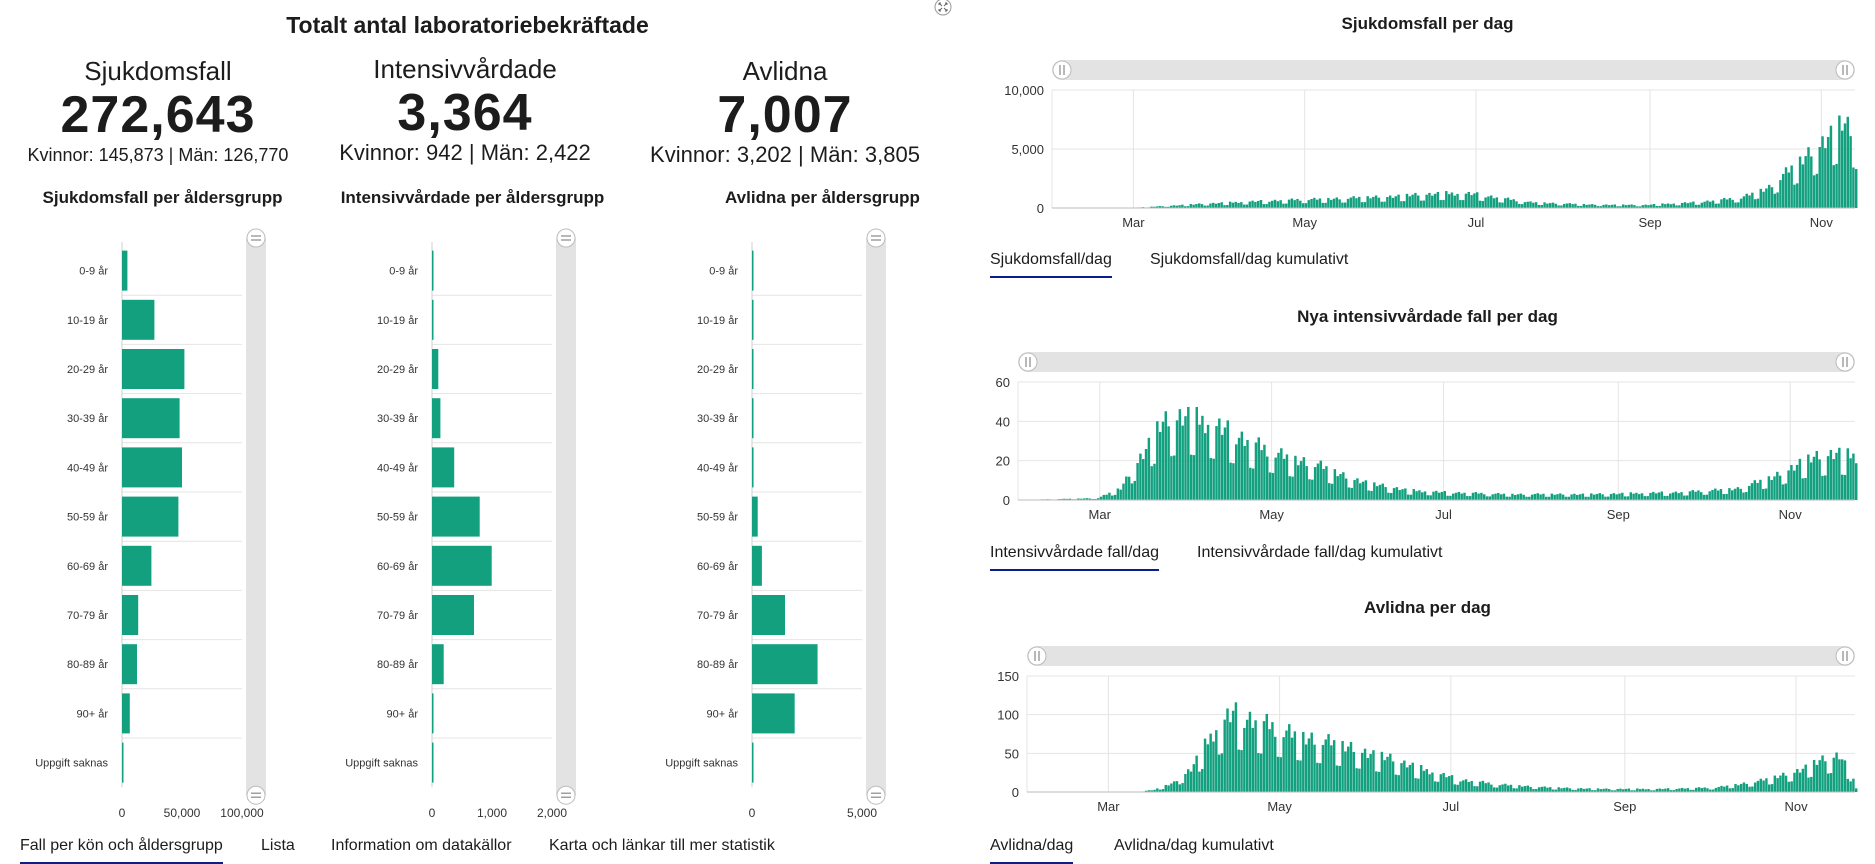 This screenshot has width=1875, height=864. What do you see at coordinates (566, 516) in the screenshot?
I see `age-scrollbar-track` at bounding box center [566, 516].